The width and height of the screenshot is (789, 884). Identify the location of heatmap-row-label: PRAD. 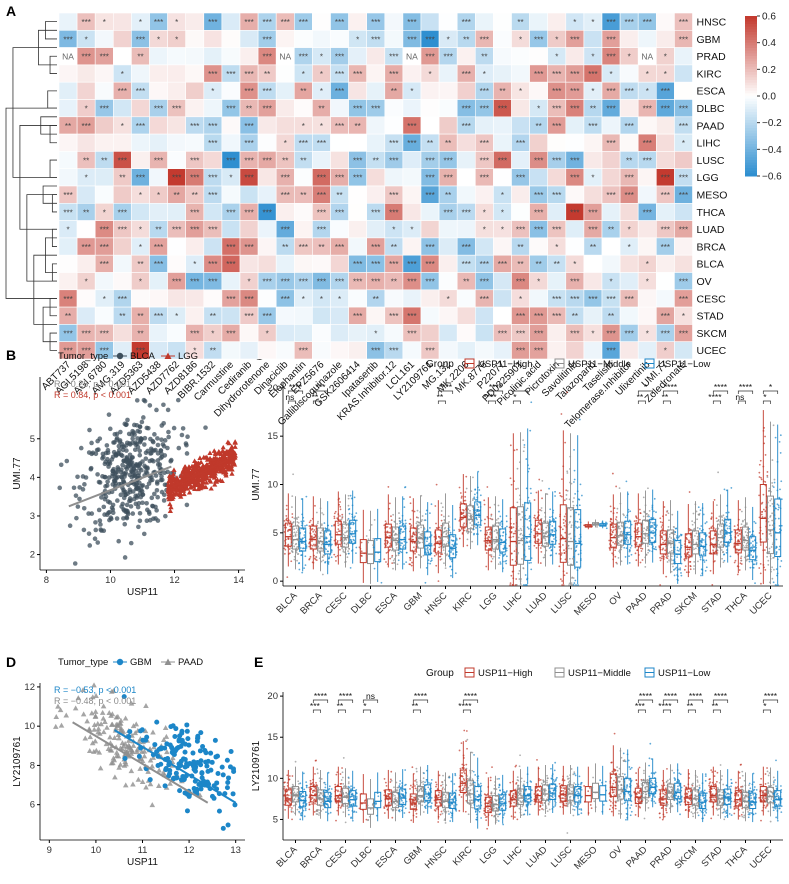
(712, 57).